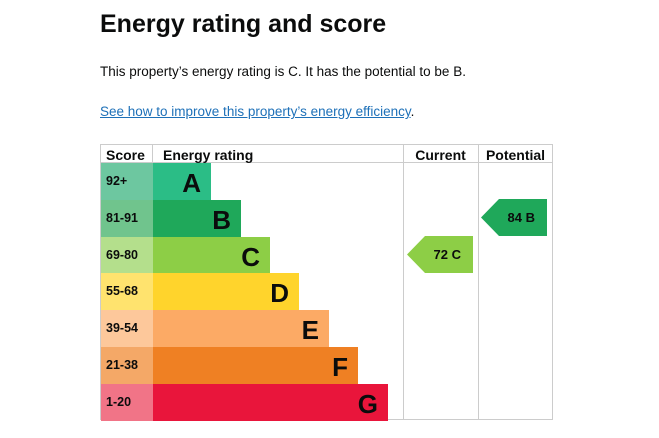 The width and height of the screenshot is (659, 438). What do you see at coordinates (243, 24) in the screenshot?
I see `page-title: Energy rating and score` at bounding box center [243, 24].